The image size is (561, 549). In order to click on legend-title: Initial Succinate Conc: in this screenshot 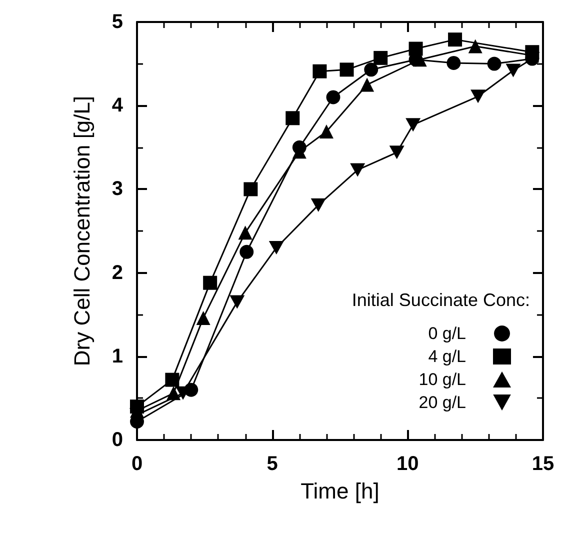, I will do `click(441, 300)`.